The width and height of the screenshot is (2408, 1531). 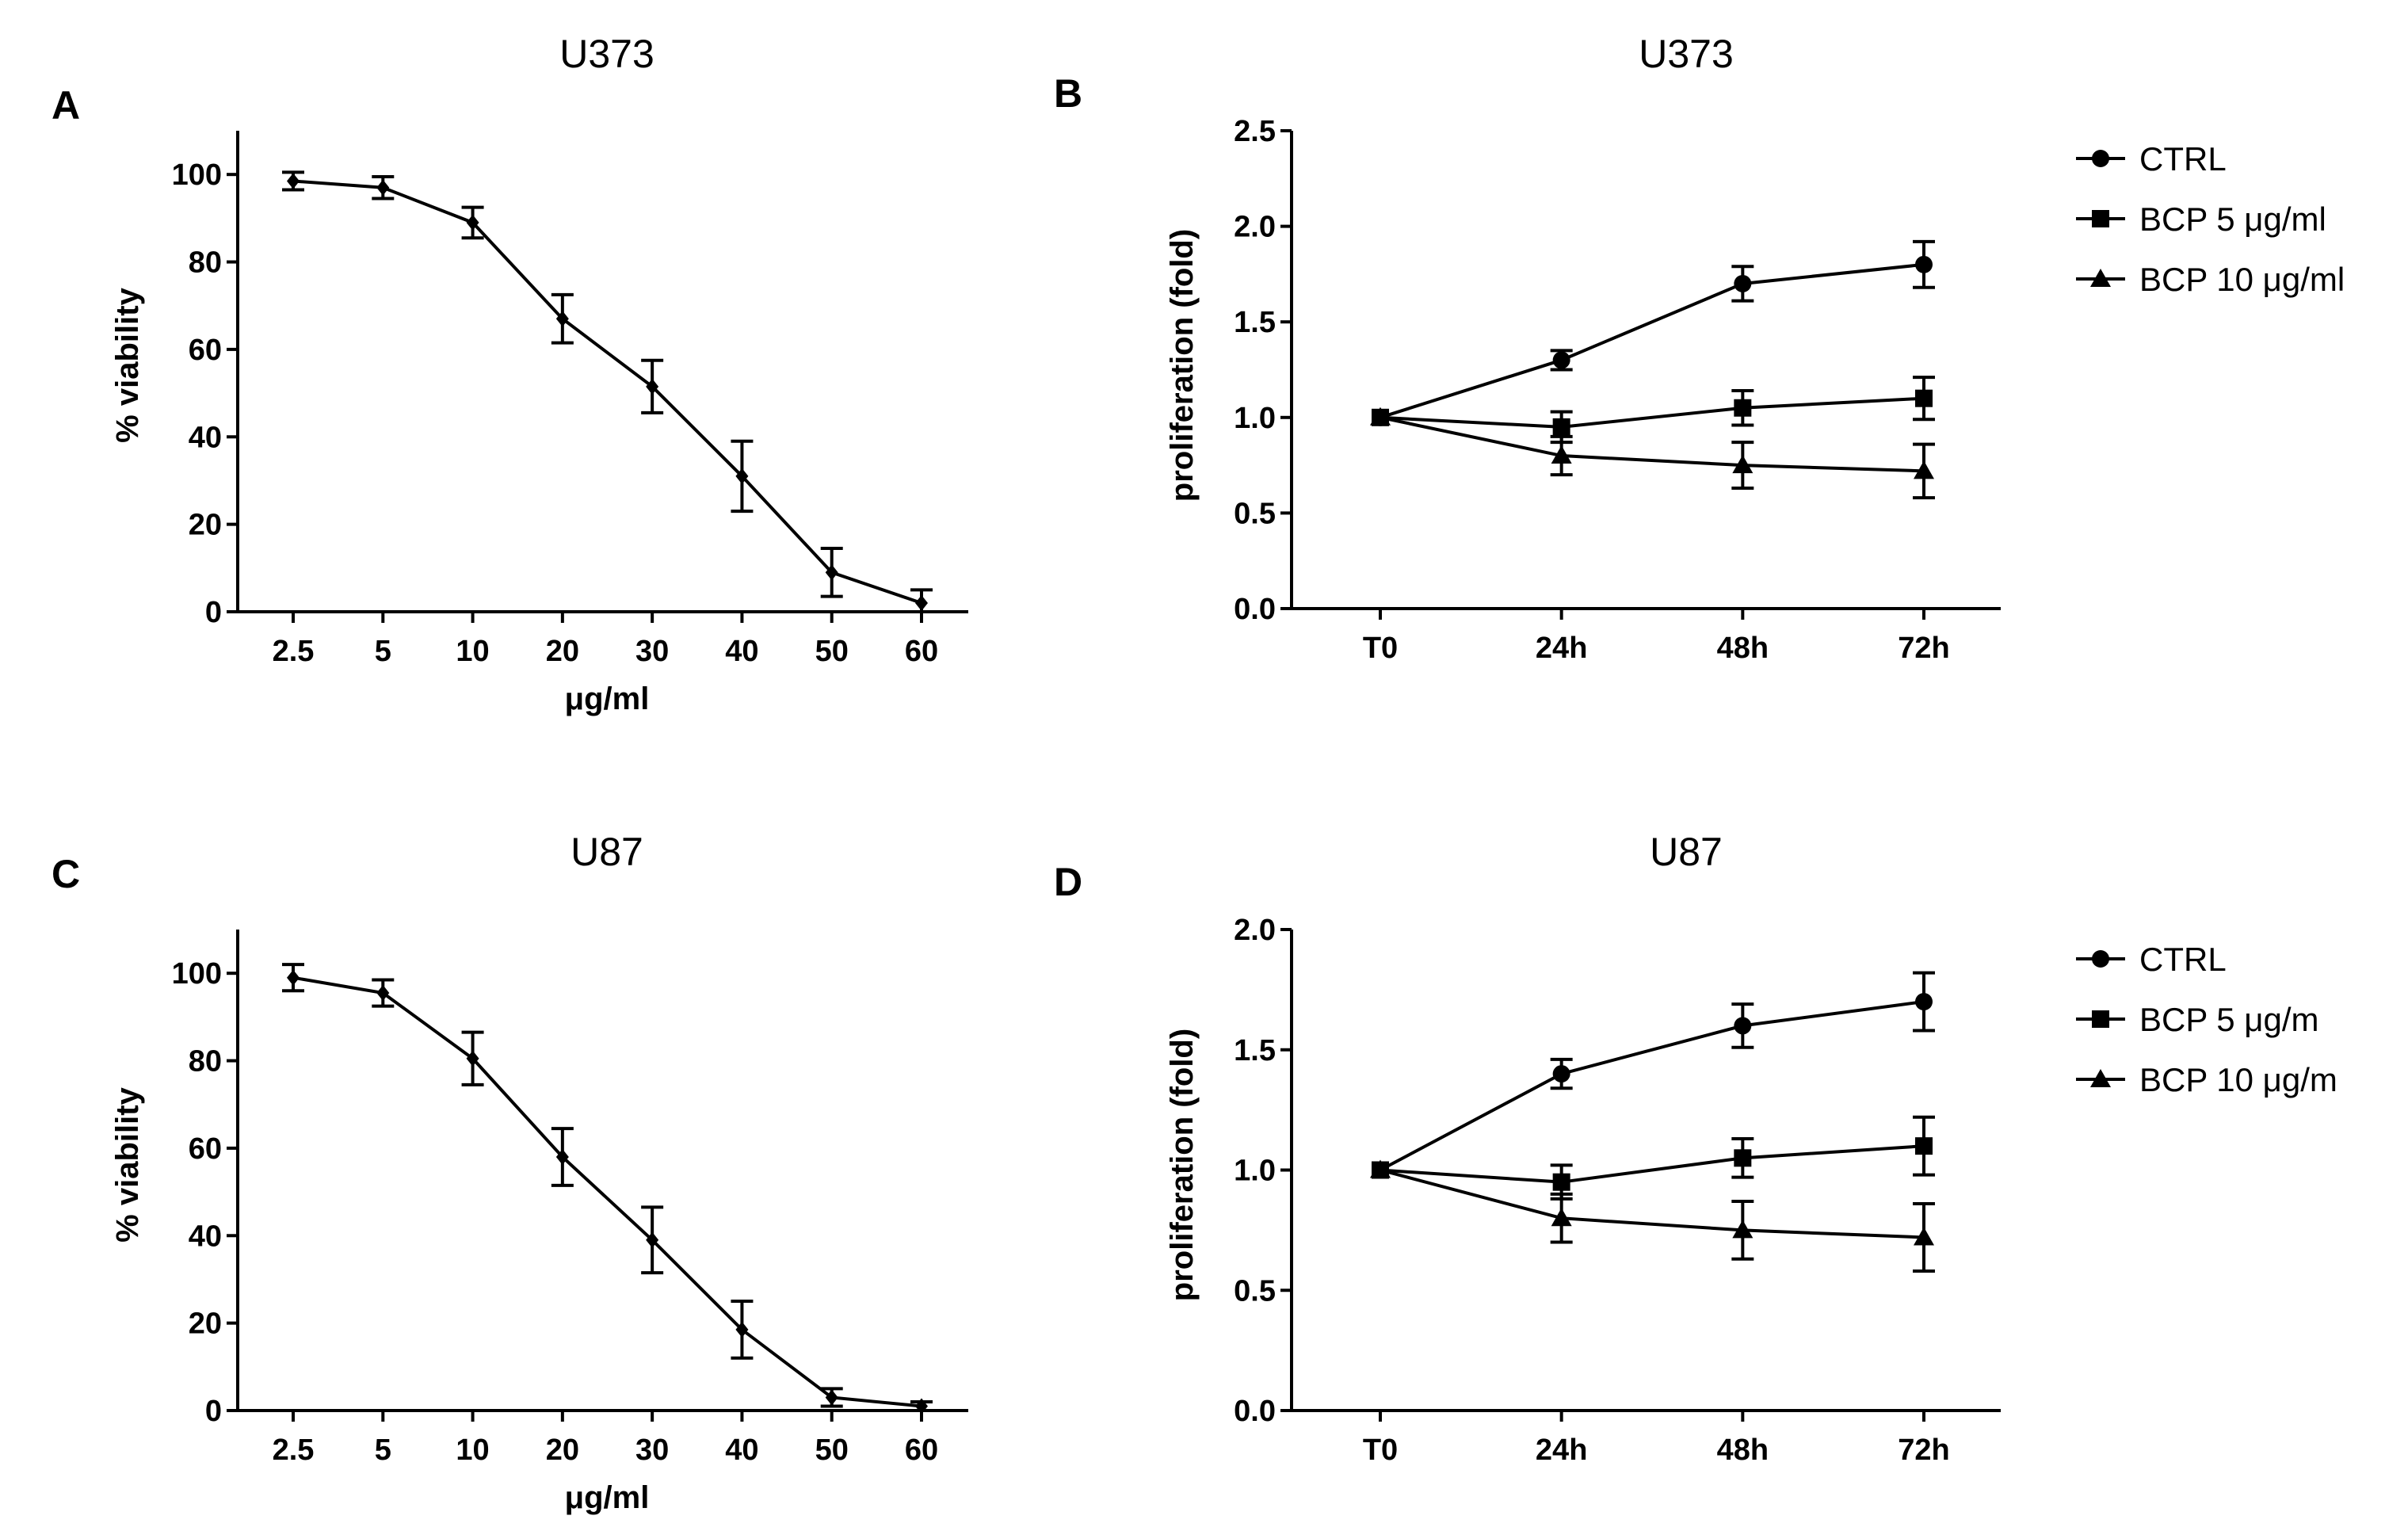 I want to click on panel-a-y-tick-label: 80, so click(x=205, y=263).